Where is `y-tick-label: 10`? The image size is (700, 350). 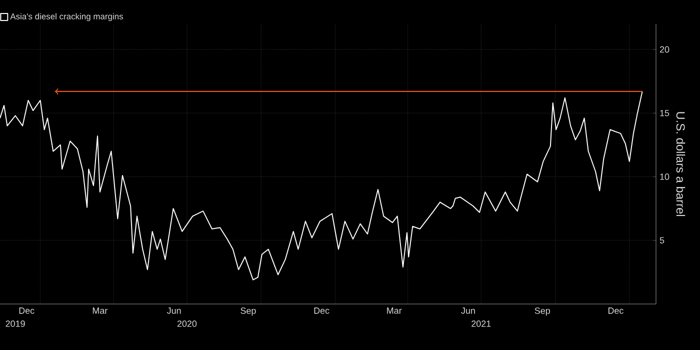
y-tick-label: 10 is located at coordinates (665, 177).